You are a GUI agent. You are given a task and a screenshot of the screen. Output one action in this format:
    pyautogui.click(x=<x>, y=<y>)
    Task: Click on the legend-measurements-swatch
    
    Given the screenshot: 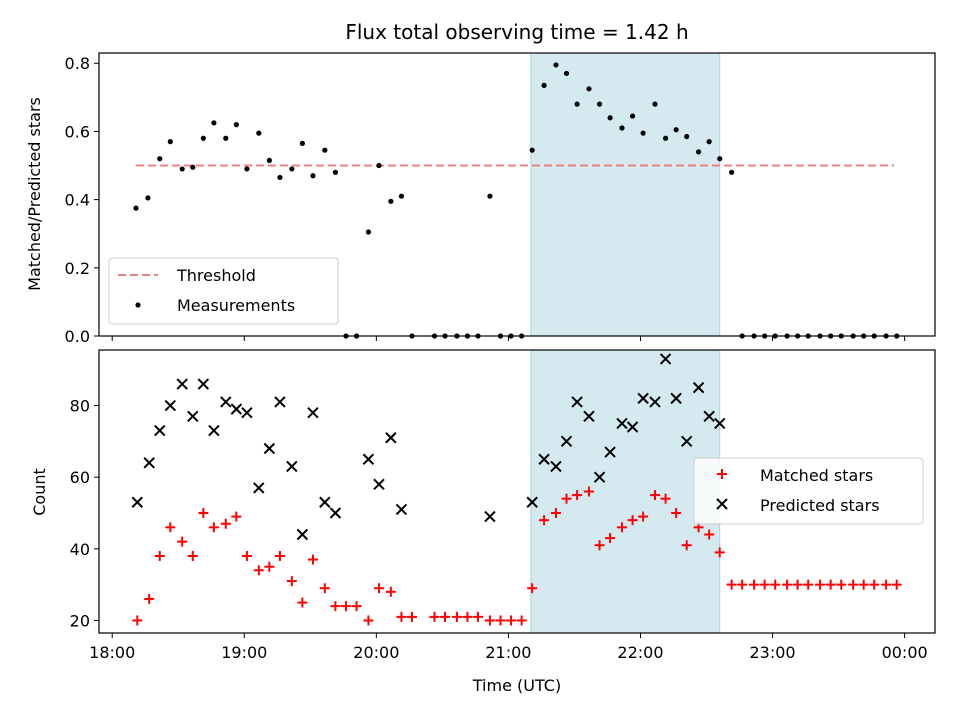 What is the action you would take?
    pyautogui.click(x=138, y=305)
    